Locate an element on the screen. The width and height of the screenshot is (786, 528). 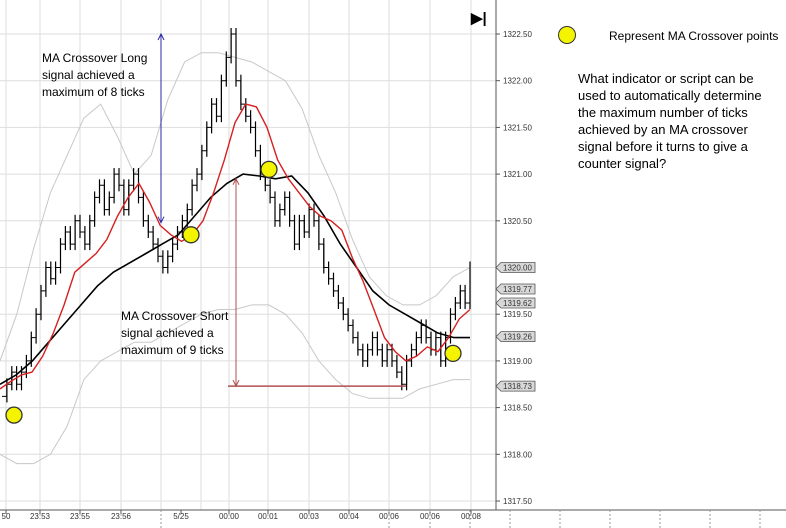
annotation-line: MA Crossover Short is located at coordinates (175, 316).